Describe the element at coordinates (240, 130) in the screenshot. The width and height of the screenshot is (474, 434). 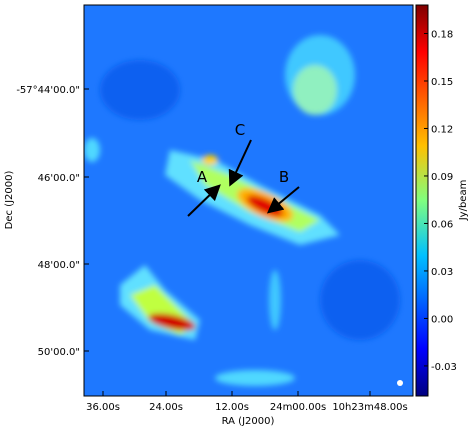
I see `annotation: C` at that location.